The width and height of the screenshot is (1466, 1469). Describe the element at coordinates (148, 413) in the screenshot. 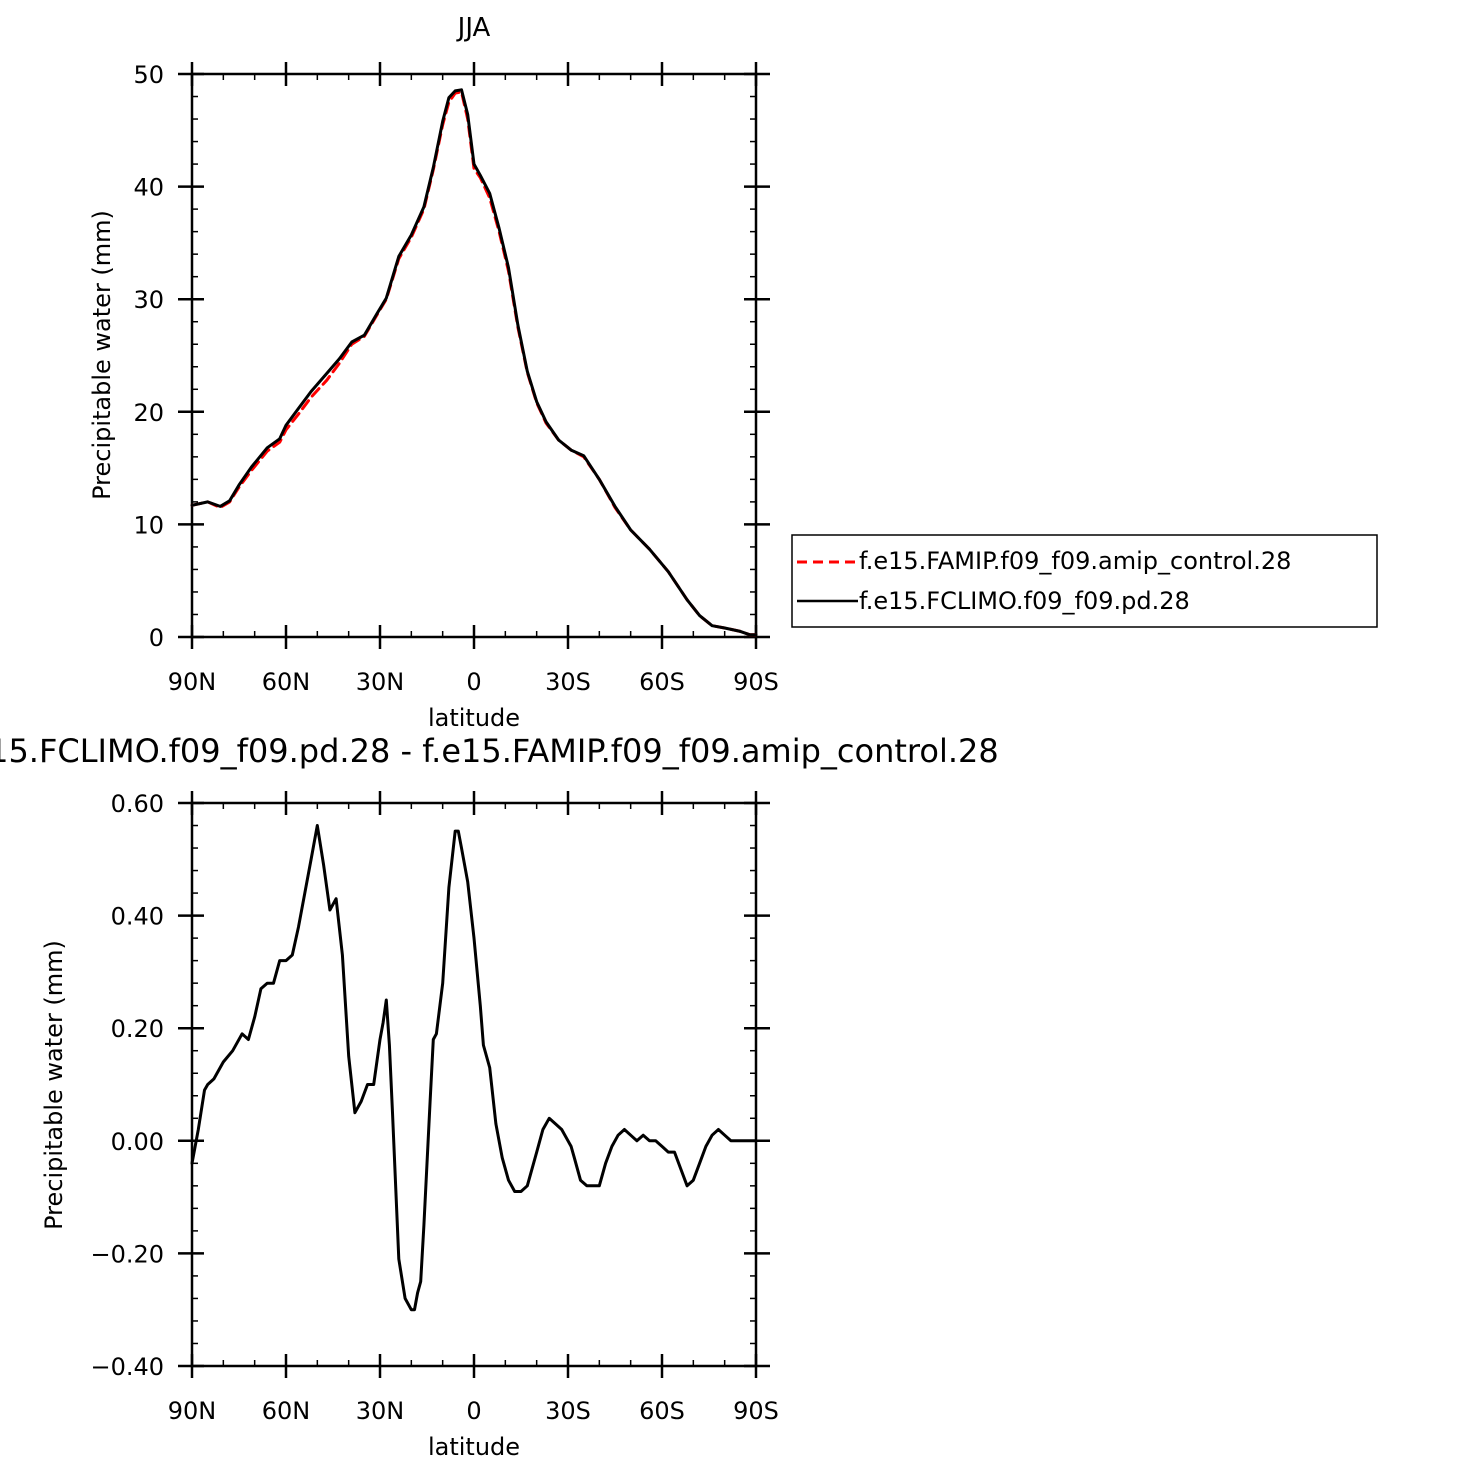

I see `y-tick-label: 20` at that location.